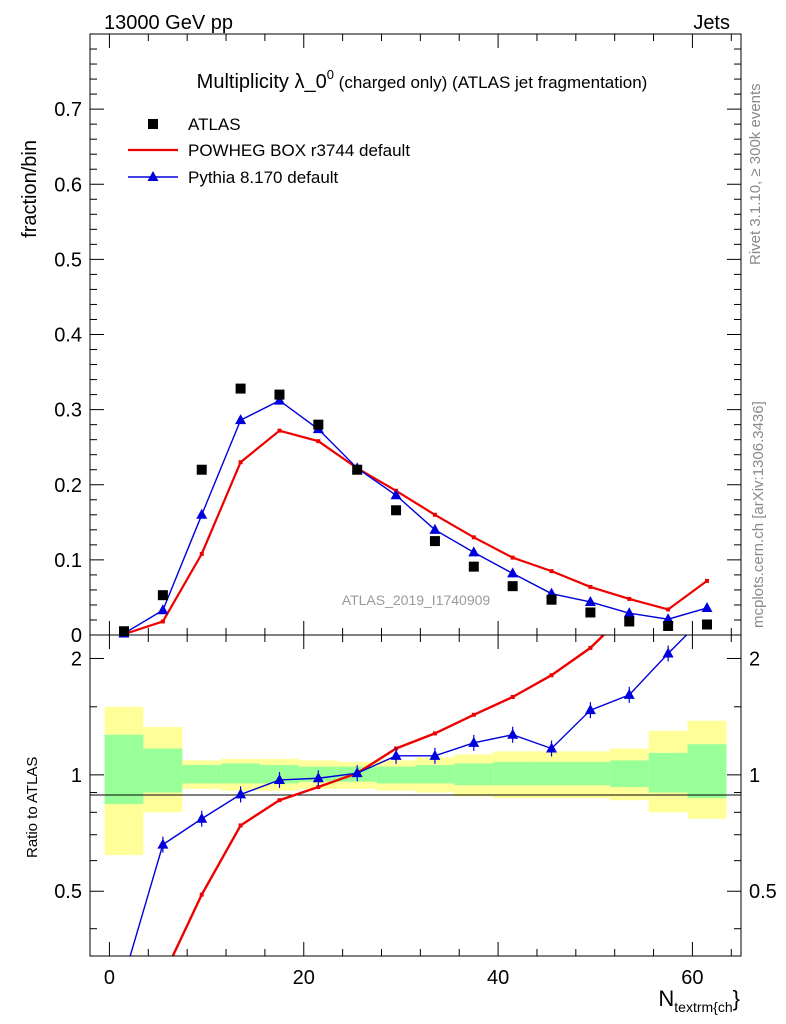 This screenshot has height=1024, width=786. I want to click on ratio-ytick-label: 2, so click(76, 659).